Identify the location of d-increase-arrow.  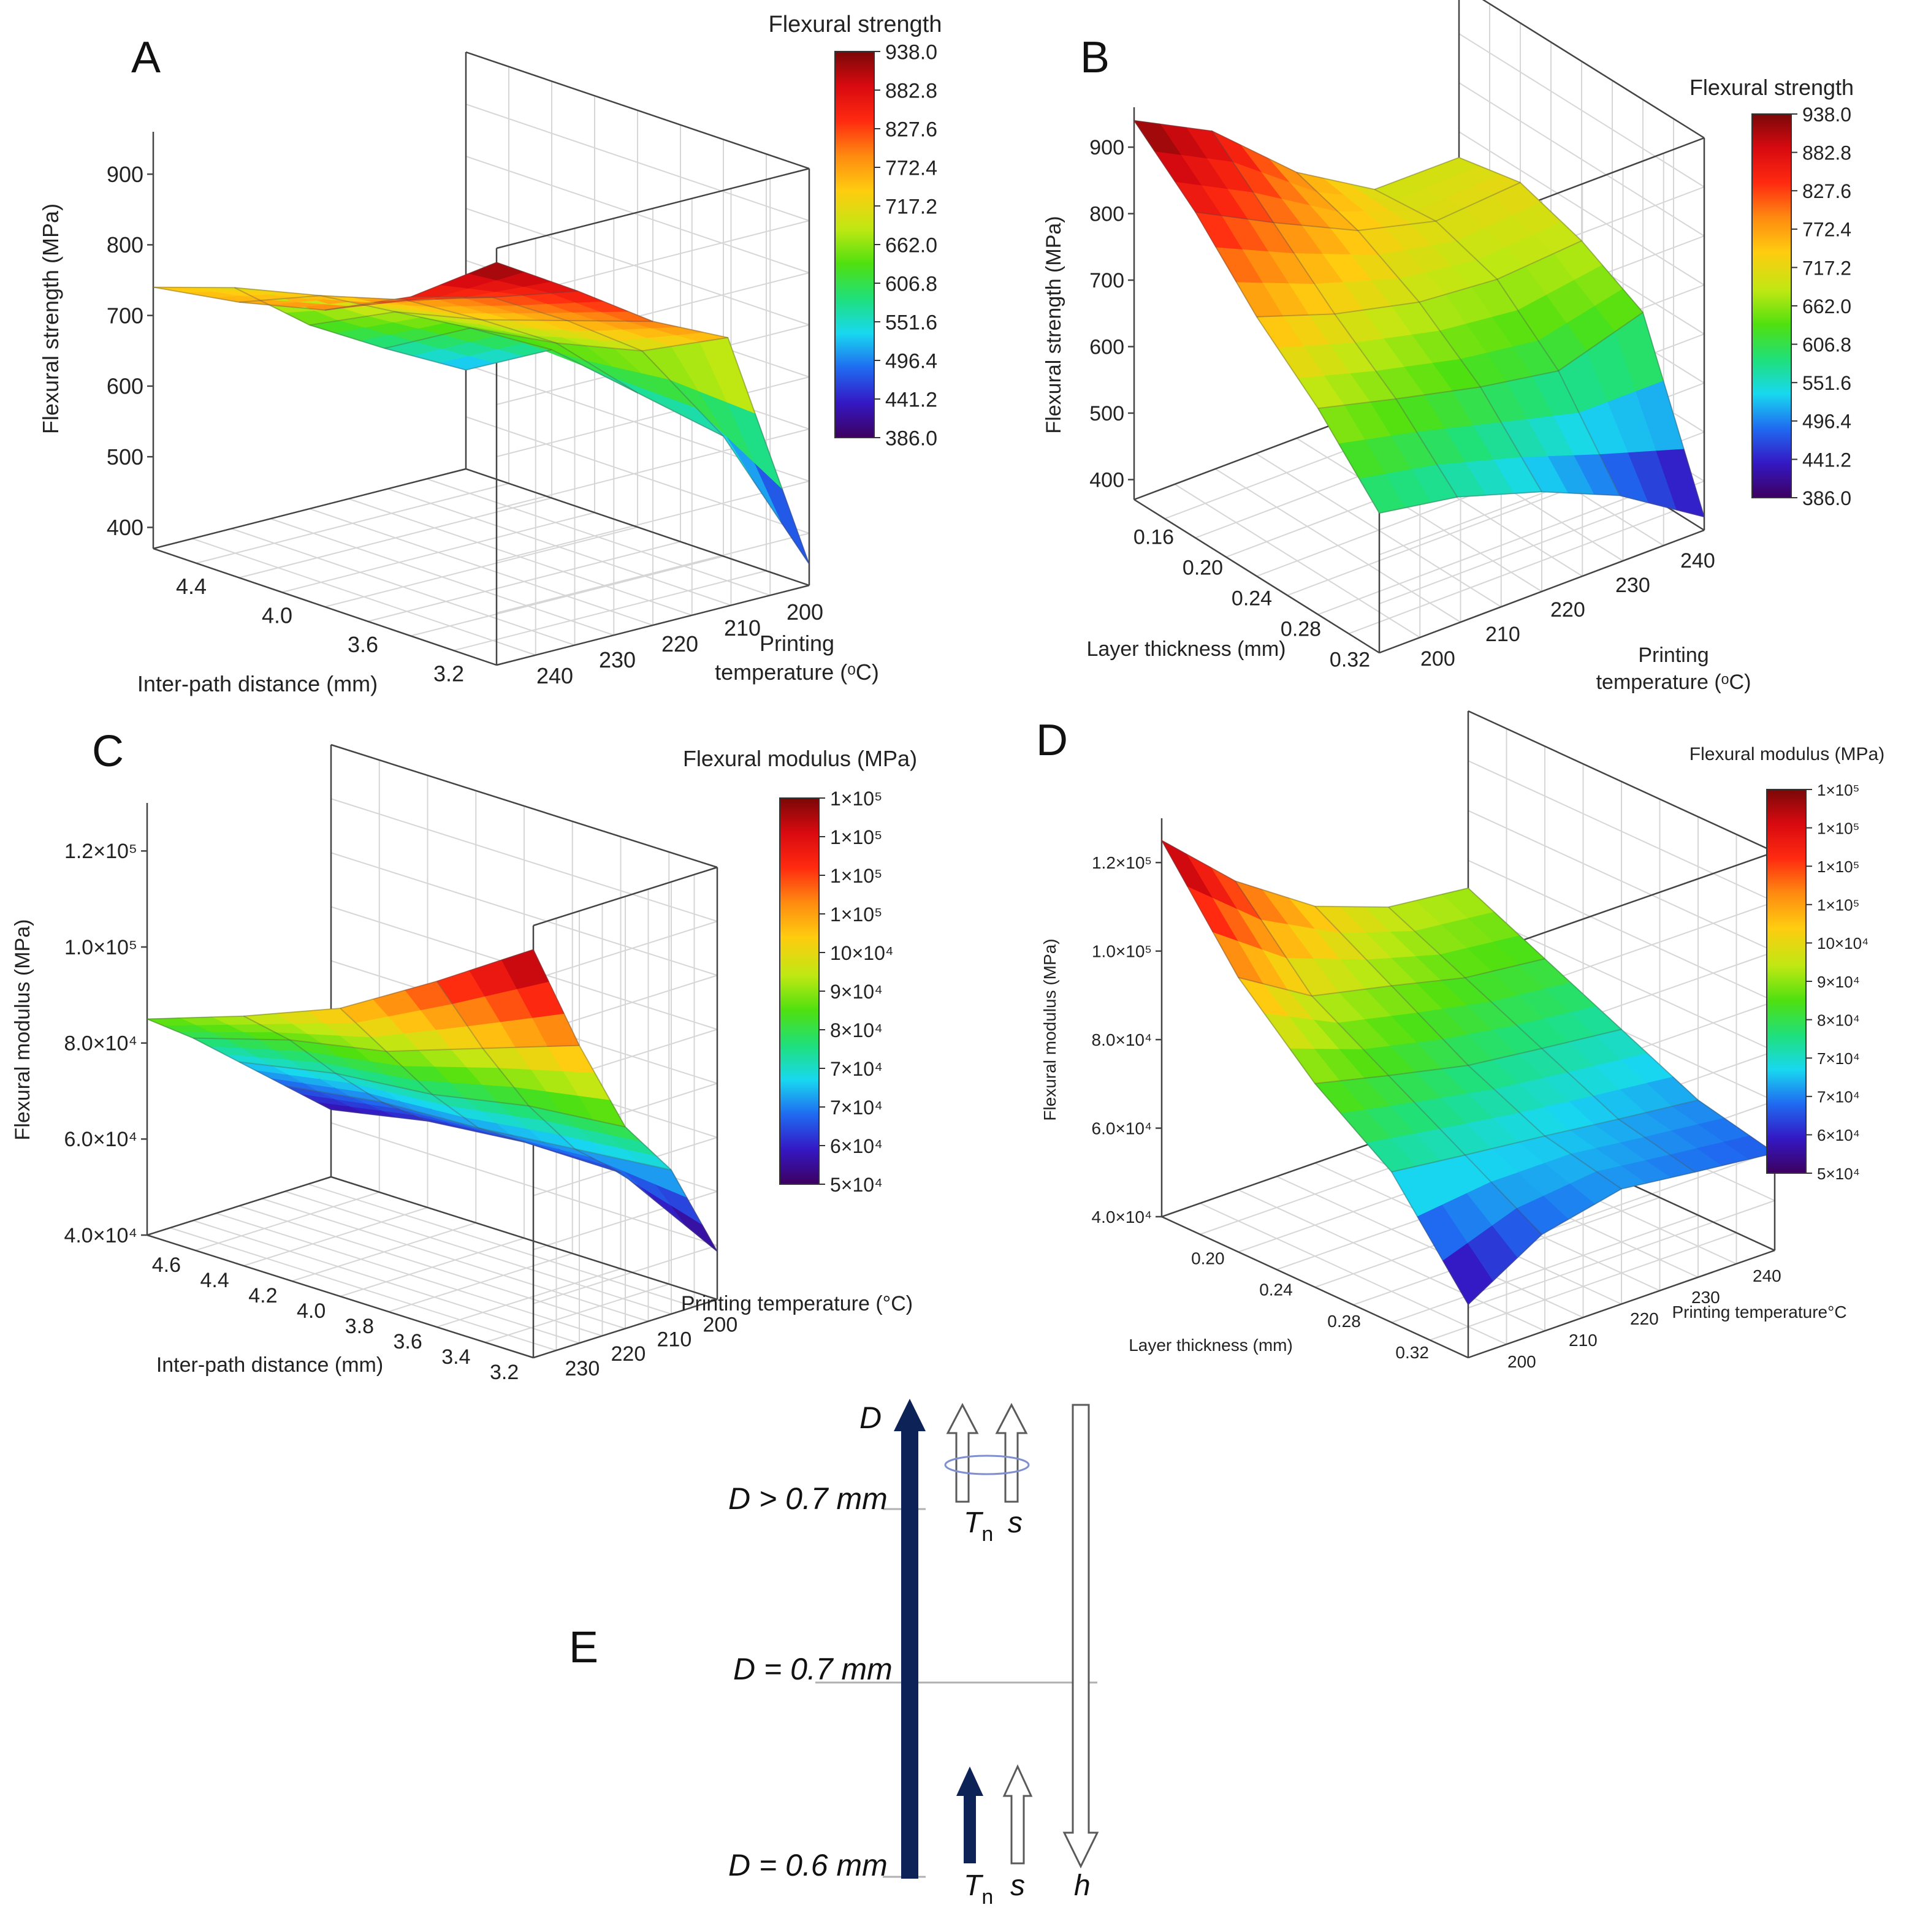
(910, 1639).